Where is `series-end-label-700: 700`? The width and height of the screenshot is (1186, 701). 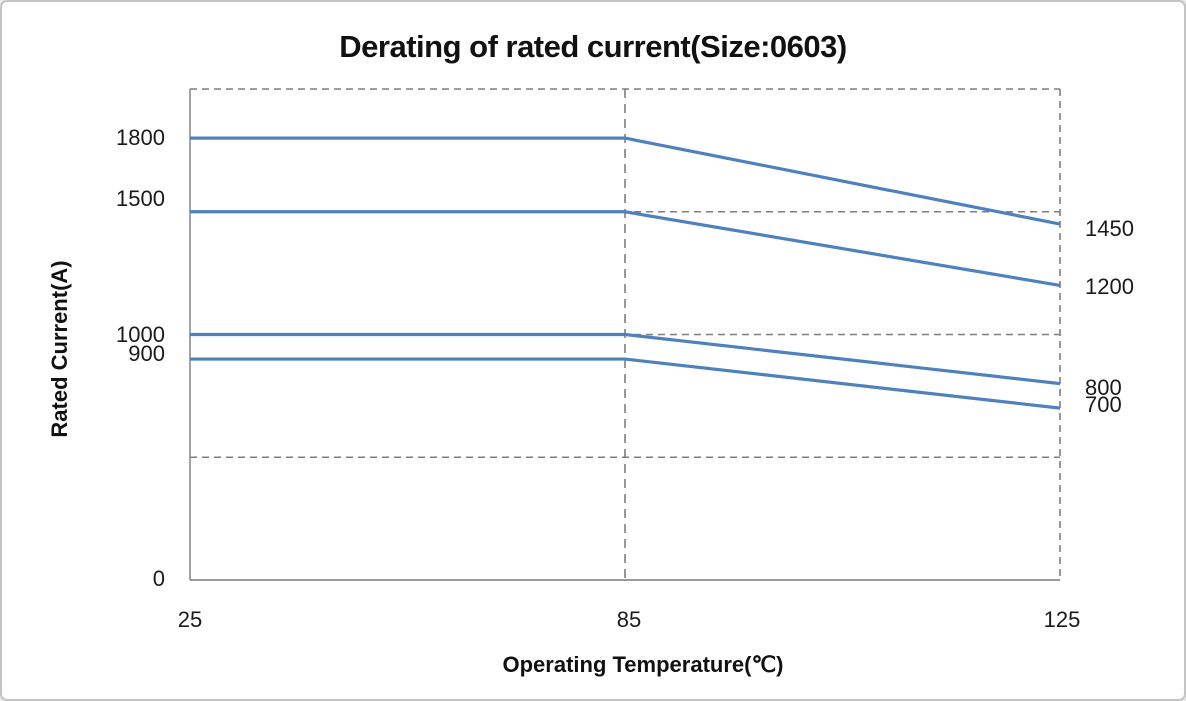 series-end-label-700: 700 is located at coordinates (1103, 405).